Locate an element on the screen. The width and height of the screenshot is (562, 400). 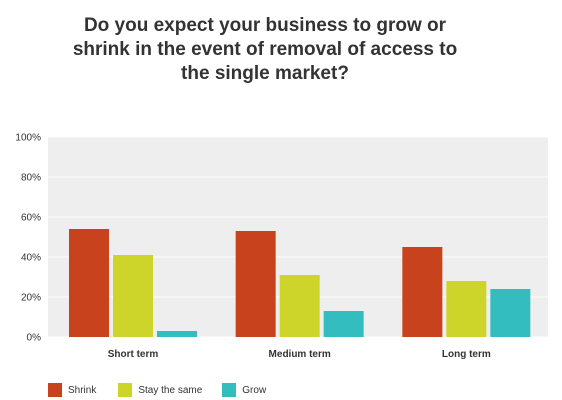
y-tick-label: 20% is located at coordinates (31, 298).